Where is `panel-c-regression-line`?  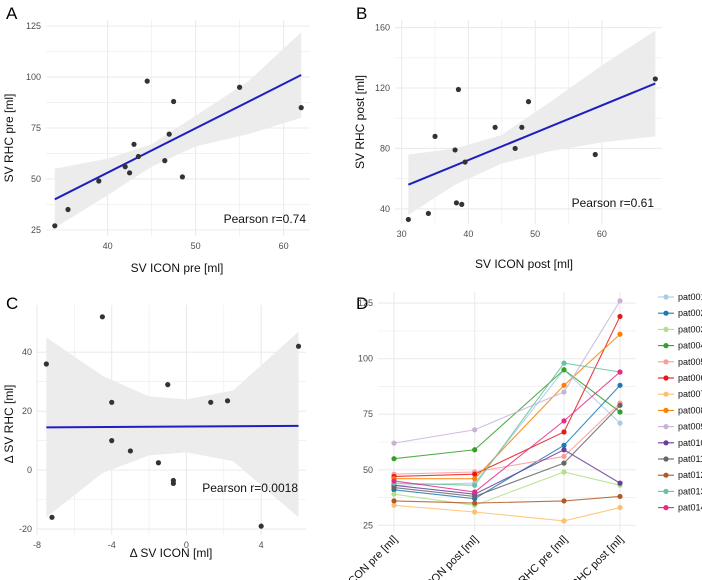
panel-c-regression-line is located at coordinates (172, 426).